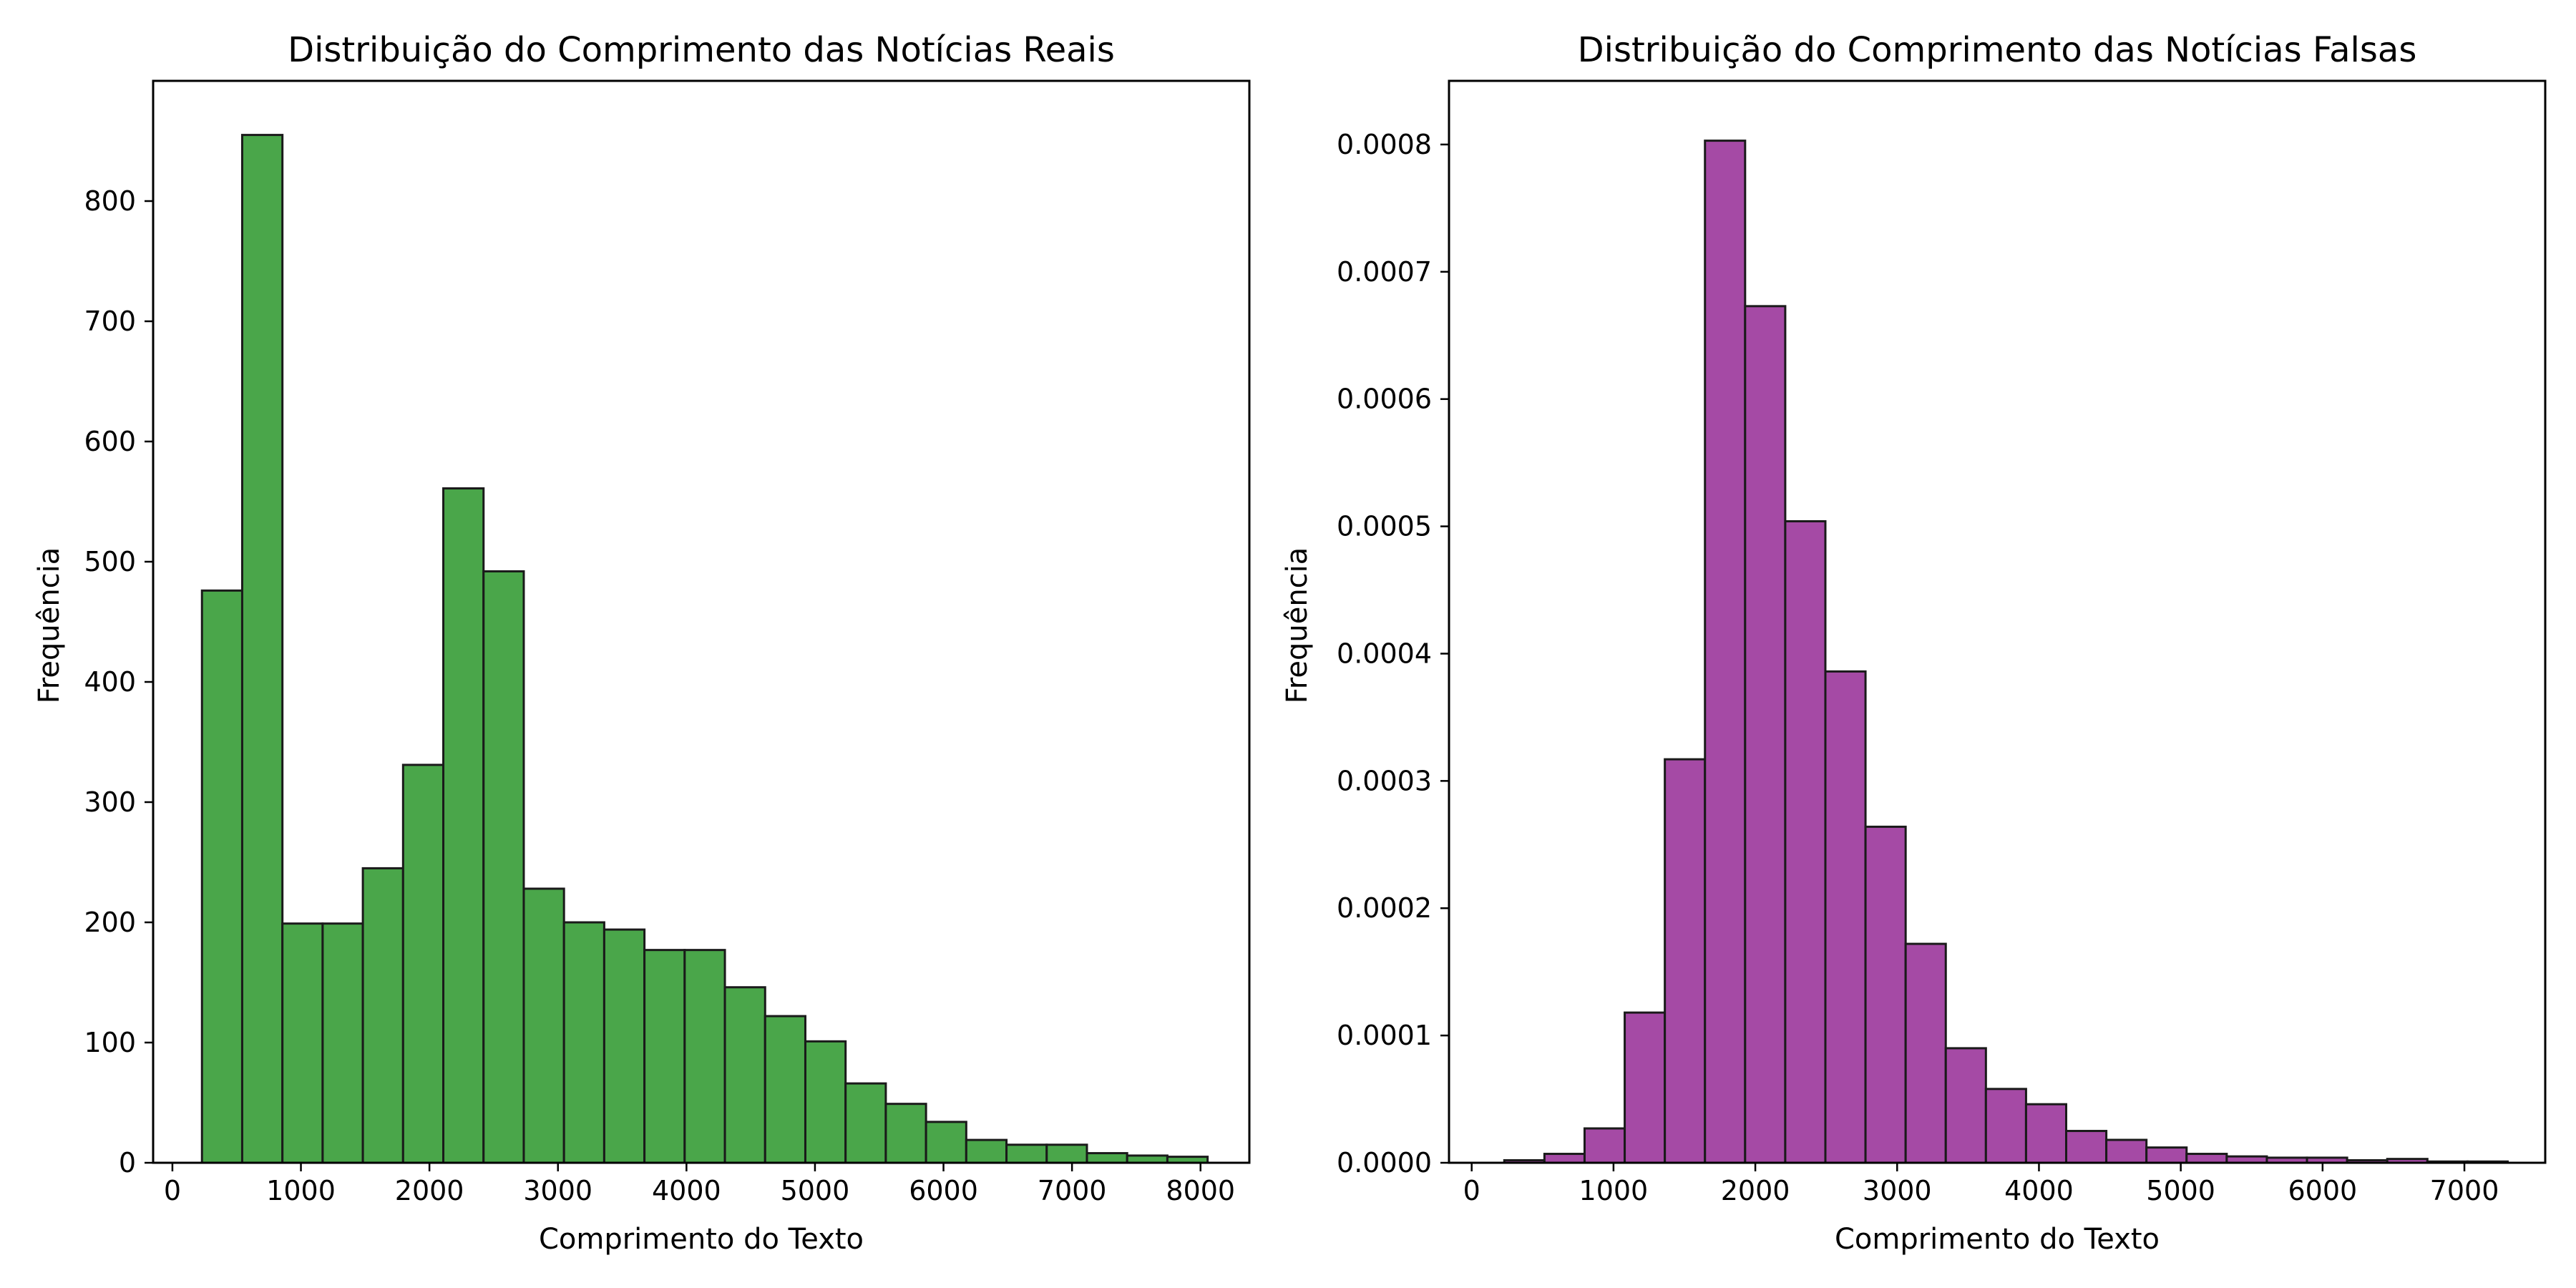  What do you see at coordinates (110, 802) in the screenshot?
I see `y-tick-label: 300` at bounding box center [110, 802].